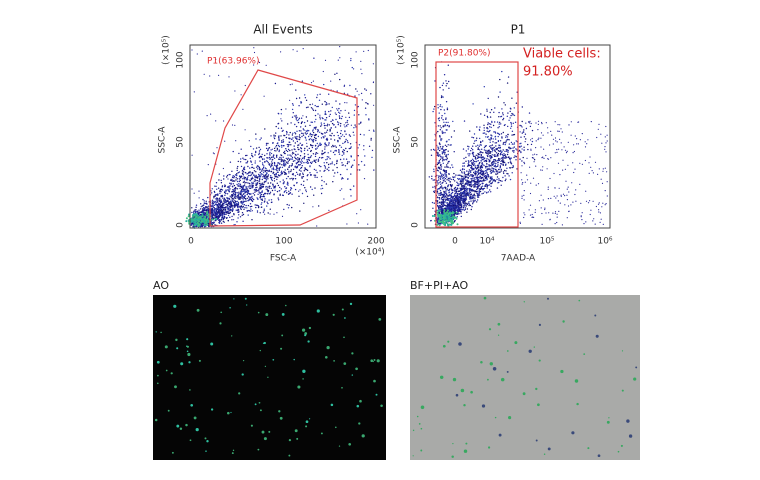 The width and height of the screenshot is (760, 480). Describe the element at coordinates (375, 242) in the screenshot. I see `x-tick-label: 200` at that location.